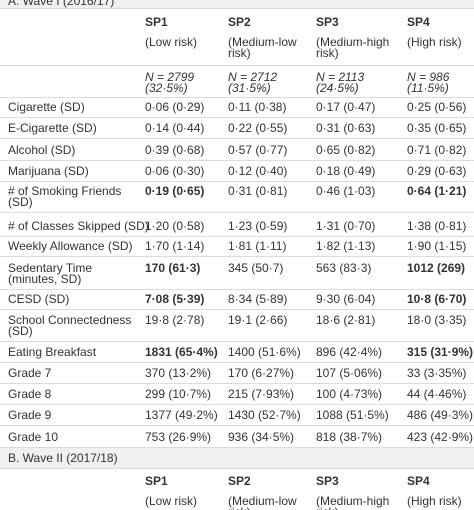 This screenshot has height=510, width=474. Describe the element at coordinates (175, 128) in the screenshot. I see `cell-value: 0·14 (0·44)` at that location.